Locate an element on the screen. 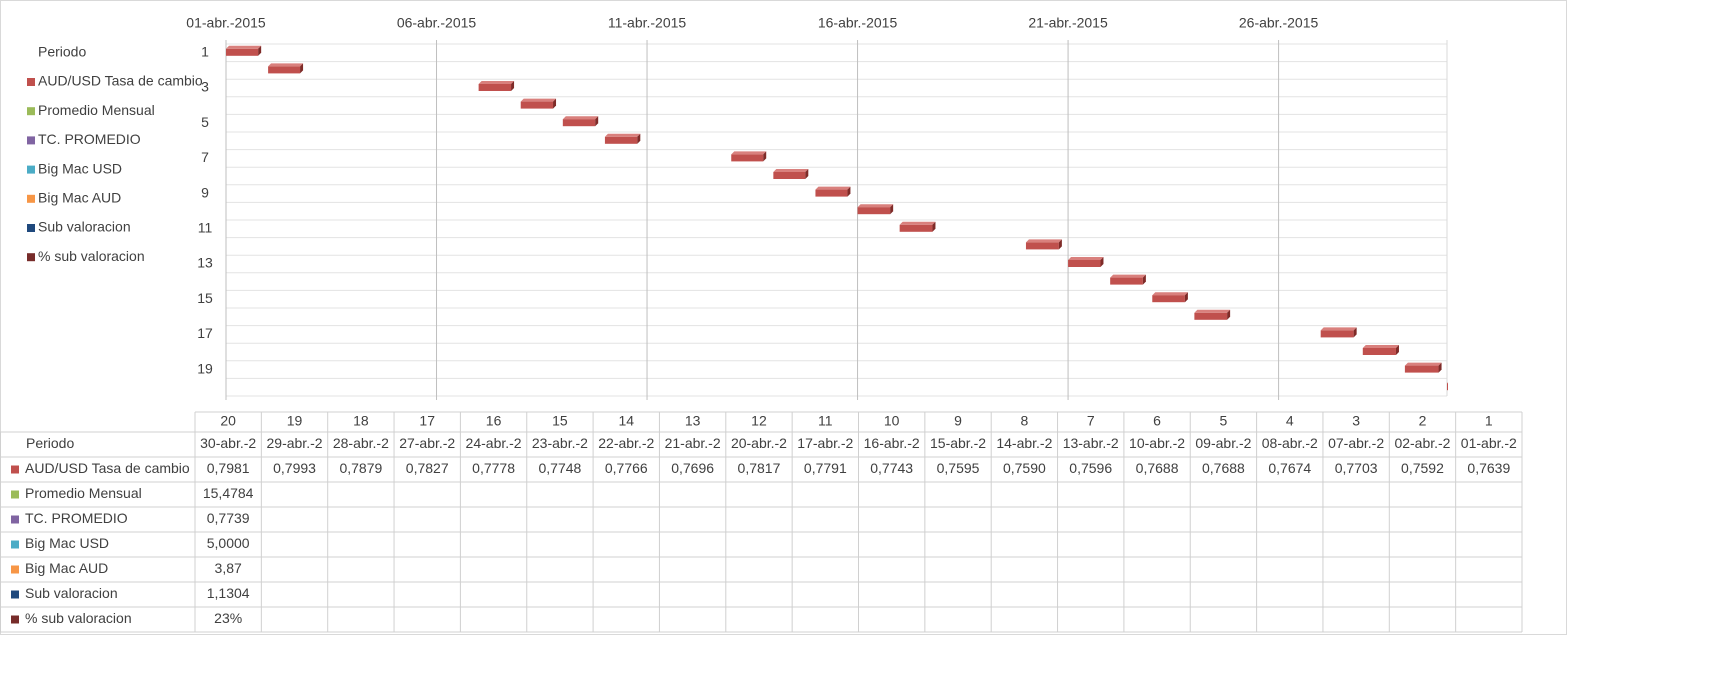 The image size is (1709, 696). table-cell: 0,7993 is located at coordinates (294, 468).